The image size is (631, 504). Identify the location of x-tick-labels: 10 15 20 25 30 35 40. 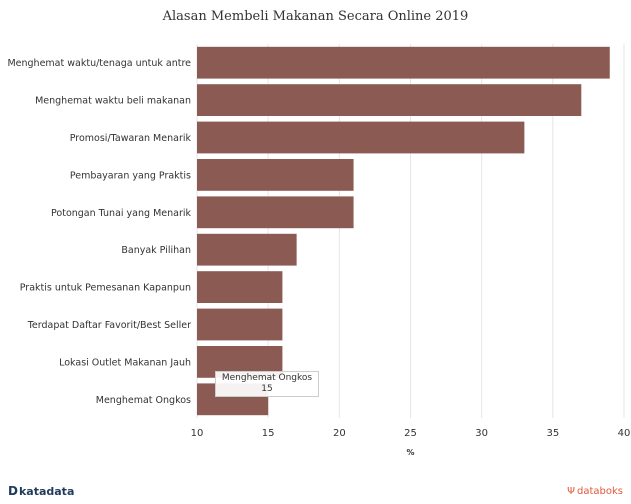
(411, 433).